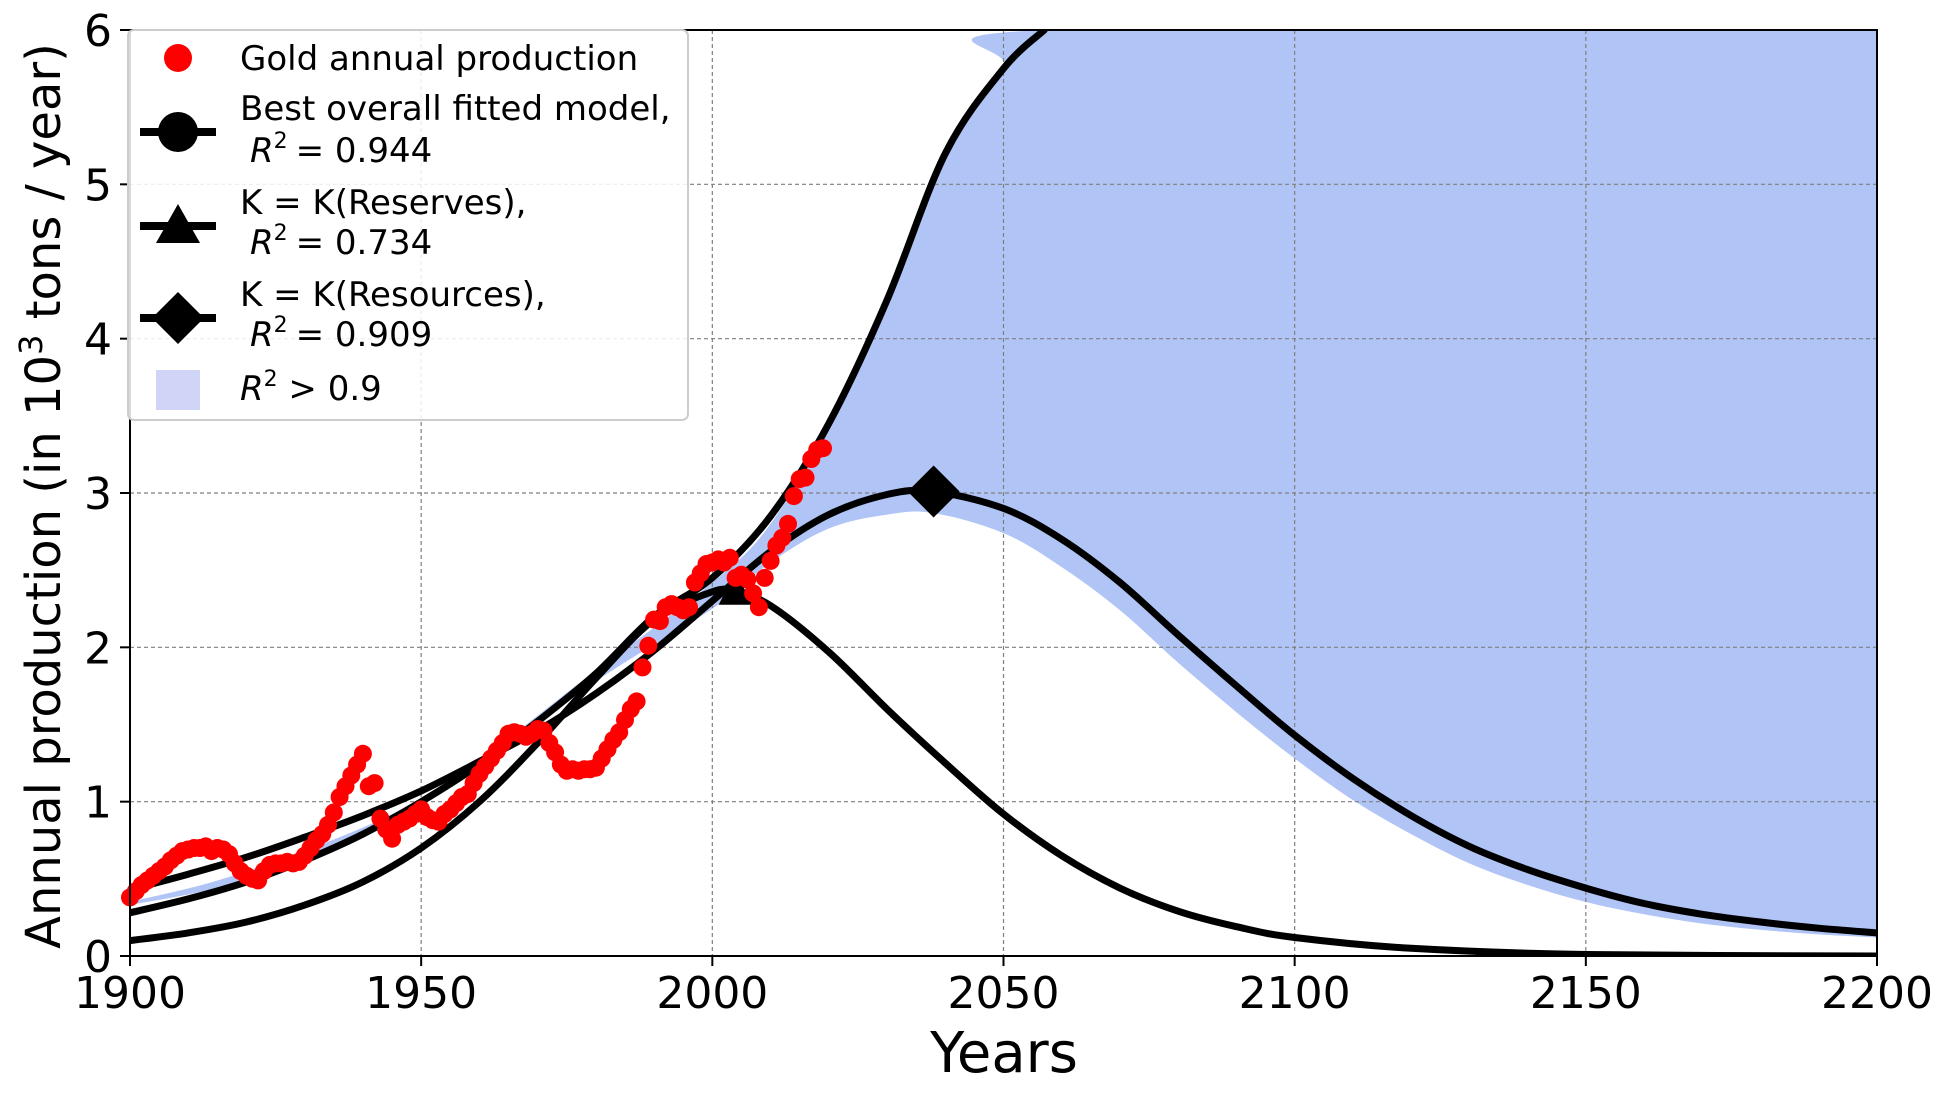 Image resolution: width=1951 pixels, height=1097 pixels. Describe the element at coordinates (178, 58) in the screenshot. I see `legend-marker-gold` at that location.